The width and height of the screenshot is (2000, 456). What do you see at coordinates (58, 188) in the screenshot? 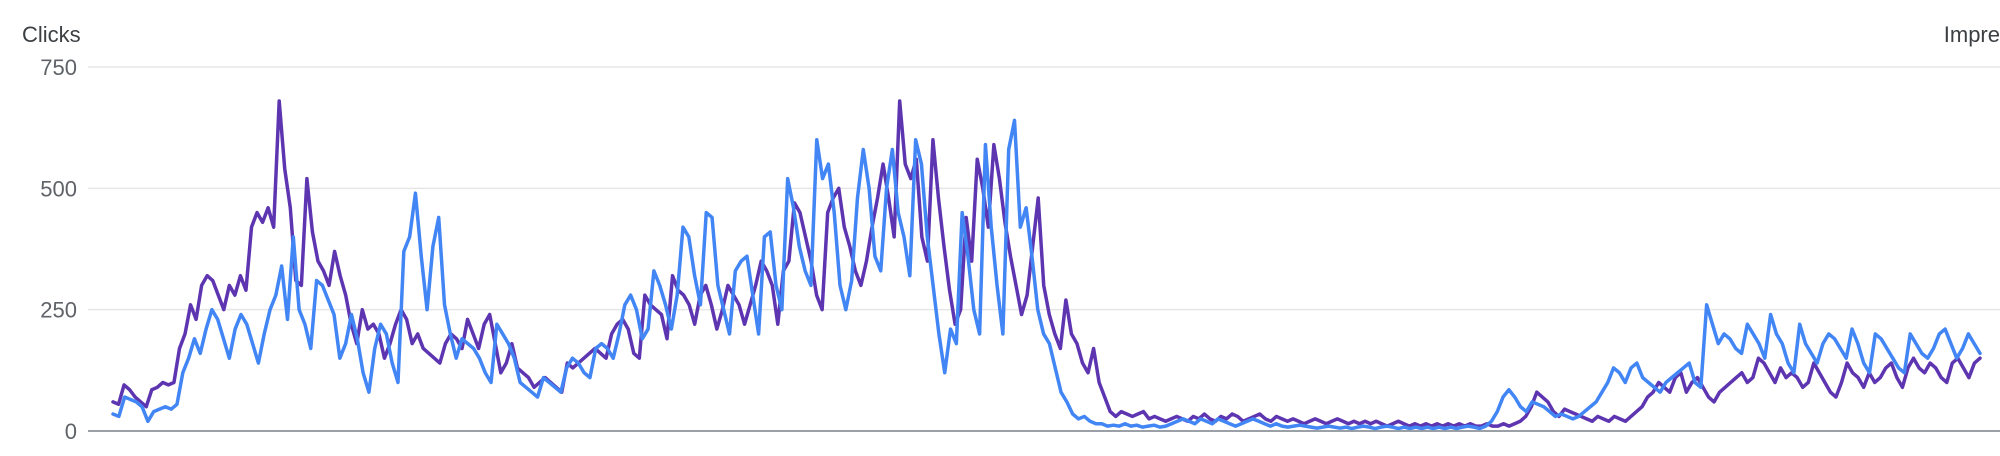
I see `y-tick-label: 500` at bounding box center [58, 188].